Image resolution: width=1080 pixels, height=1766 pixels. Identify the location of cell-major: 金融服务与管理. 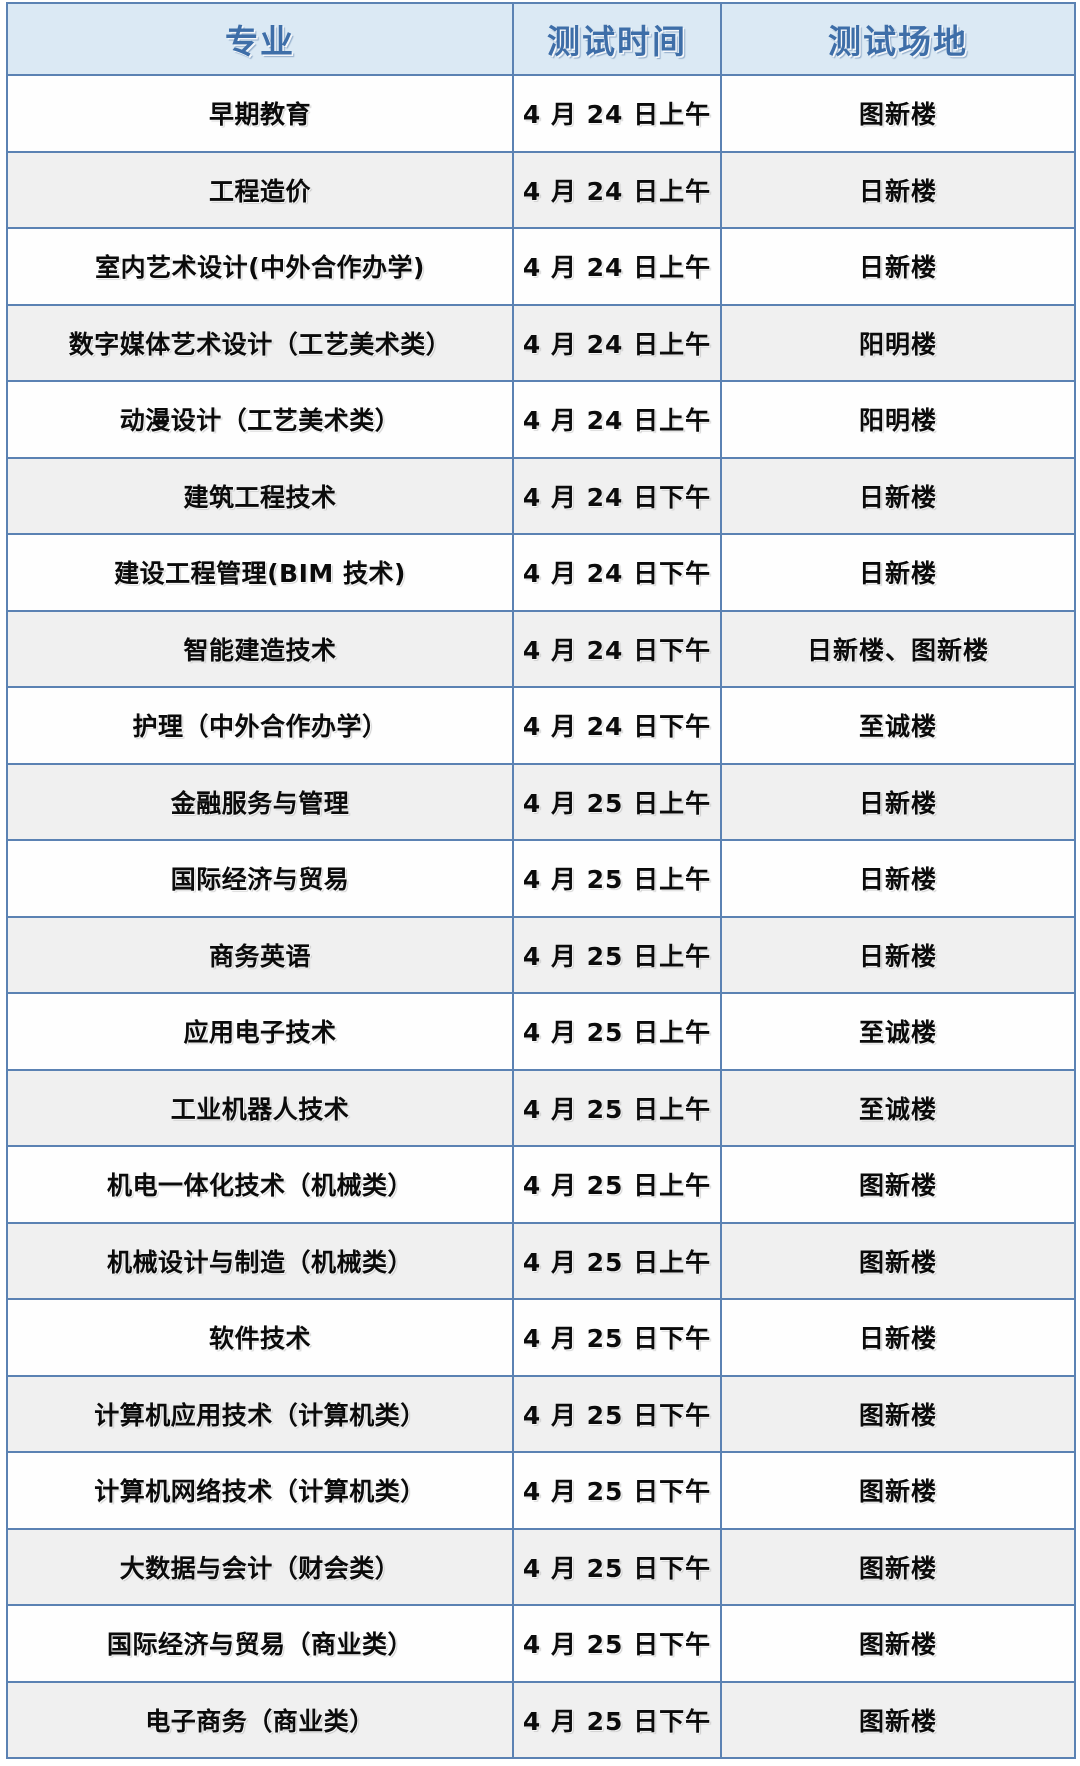
(260, 801).